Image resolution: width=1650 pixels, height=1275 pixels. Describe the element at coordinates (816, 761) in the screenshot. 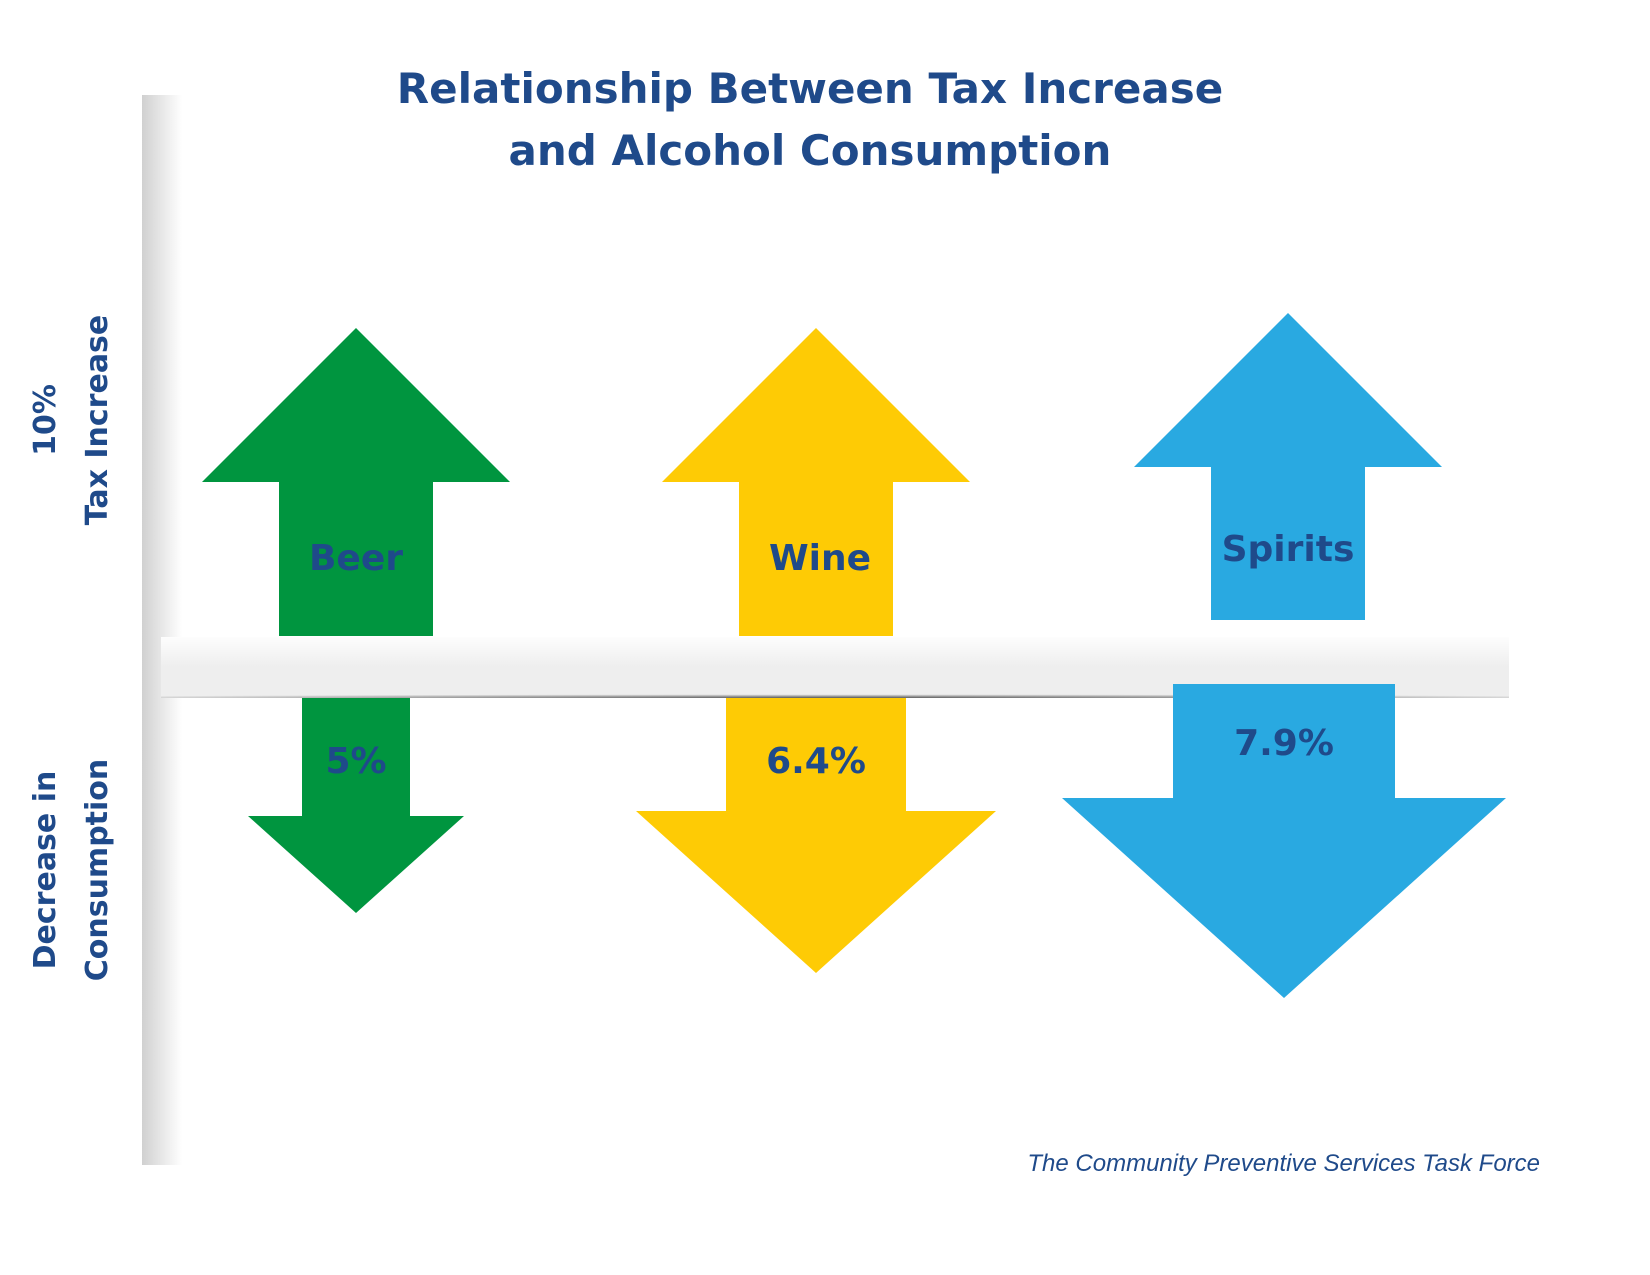

I see `decrease-label-wine: 6.4%` at that location.